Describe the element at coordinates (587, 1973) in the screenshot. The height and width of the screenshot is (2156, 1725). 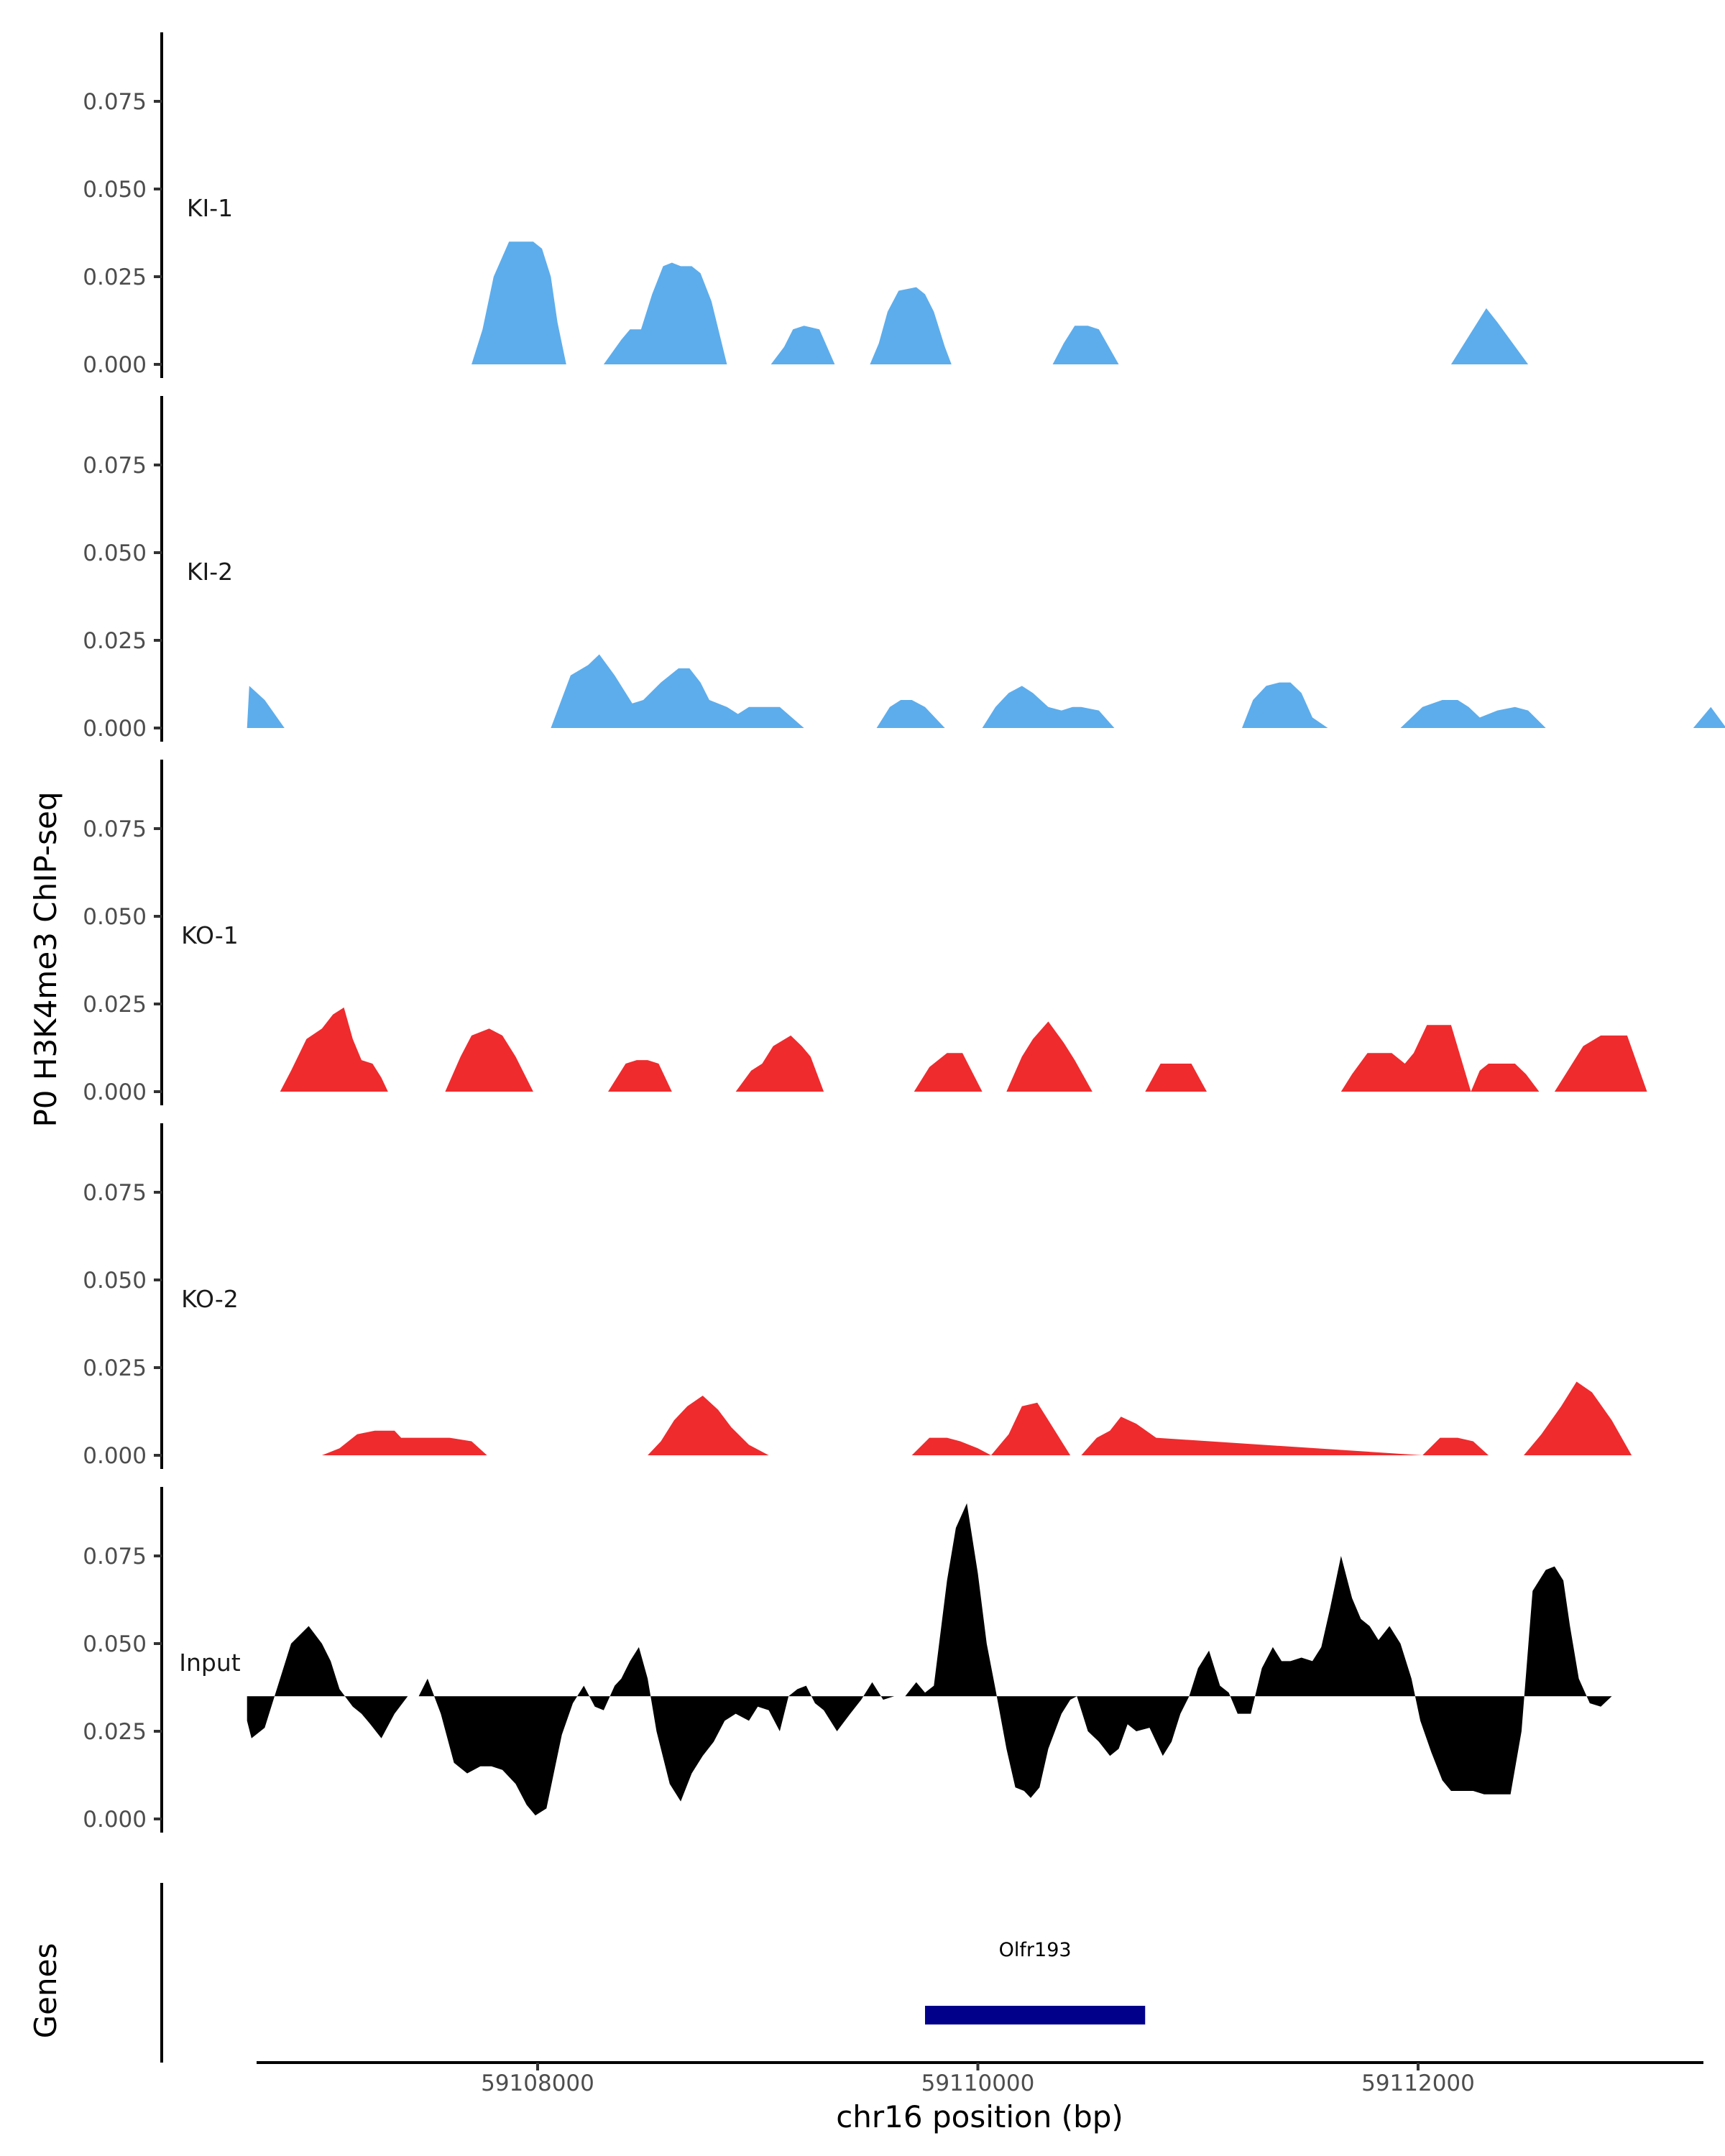
I see `genes-panel: Genes Olfr193` at that location.